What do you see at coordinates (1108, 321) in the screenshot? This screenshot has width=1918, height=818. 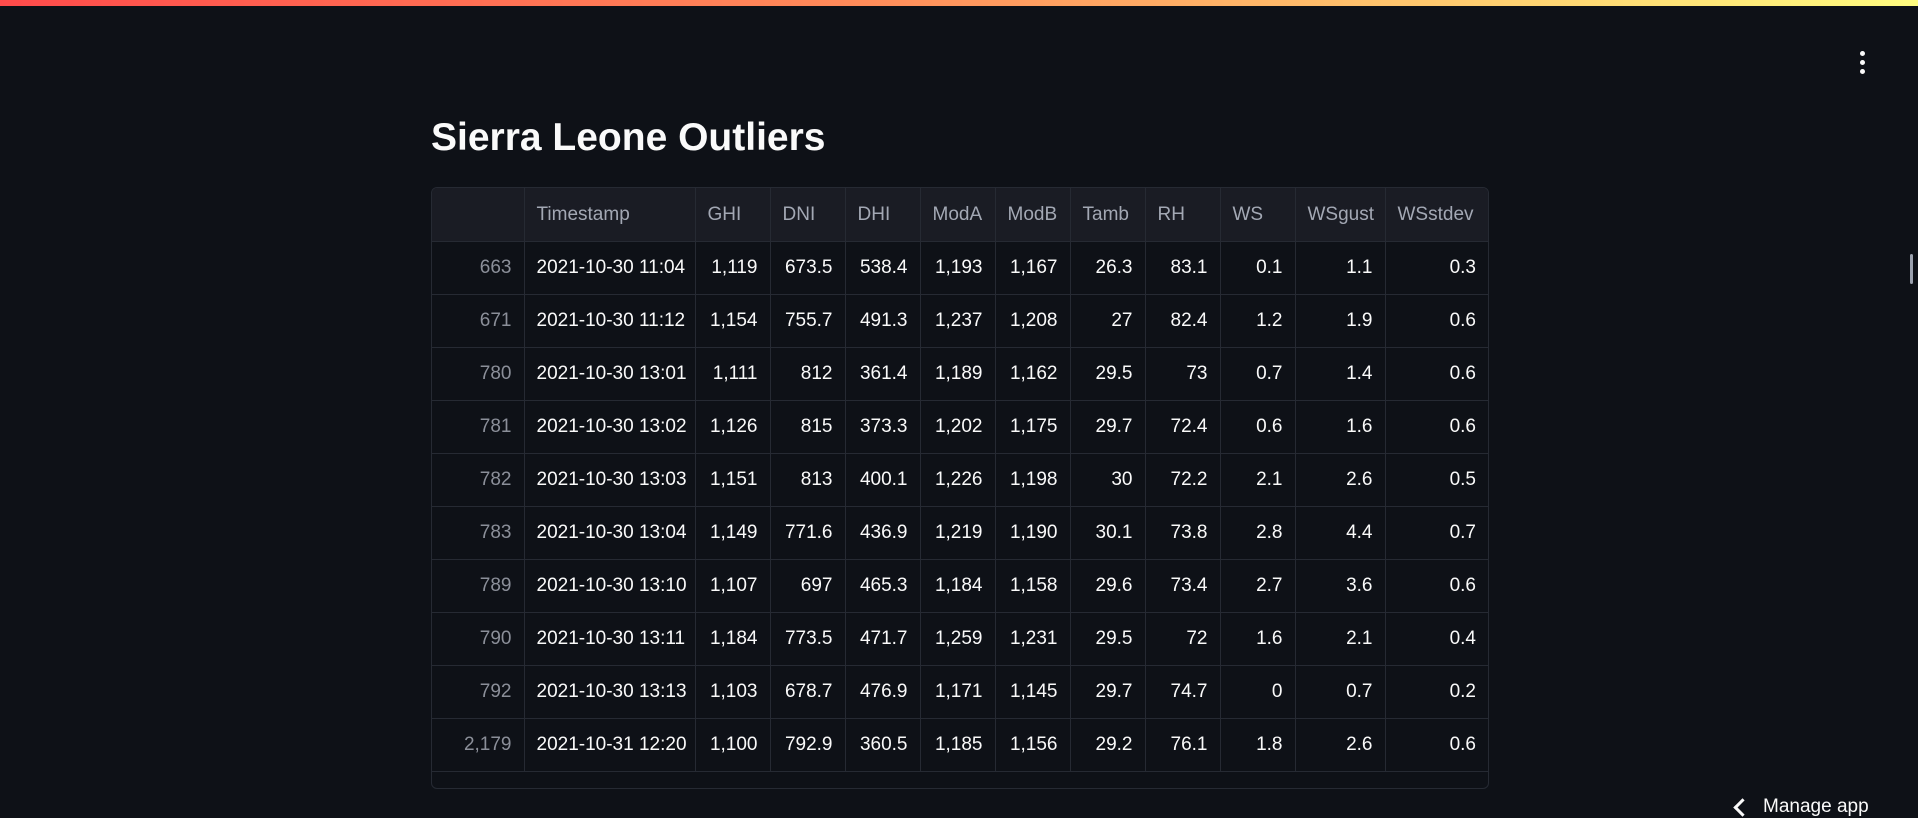 I see `table-cell: 27` at bounding box center [1108, 321].